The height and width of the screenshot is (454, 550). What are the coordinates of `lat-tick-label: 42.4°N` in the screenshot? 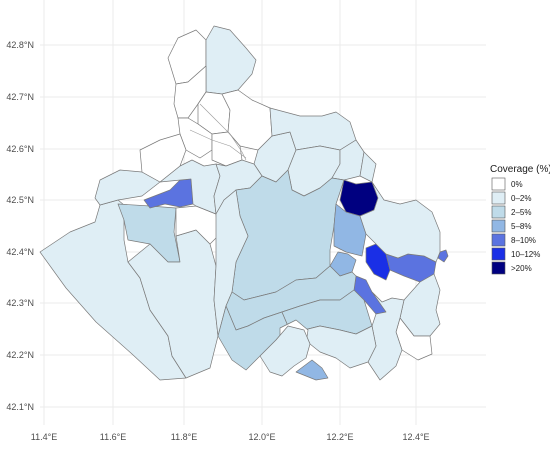 It's located at (20, 252).